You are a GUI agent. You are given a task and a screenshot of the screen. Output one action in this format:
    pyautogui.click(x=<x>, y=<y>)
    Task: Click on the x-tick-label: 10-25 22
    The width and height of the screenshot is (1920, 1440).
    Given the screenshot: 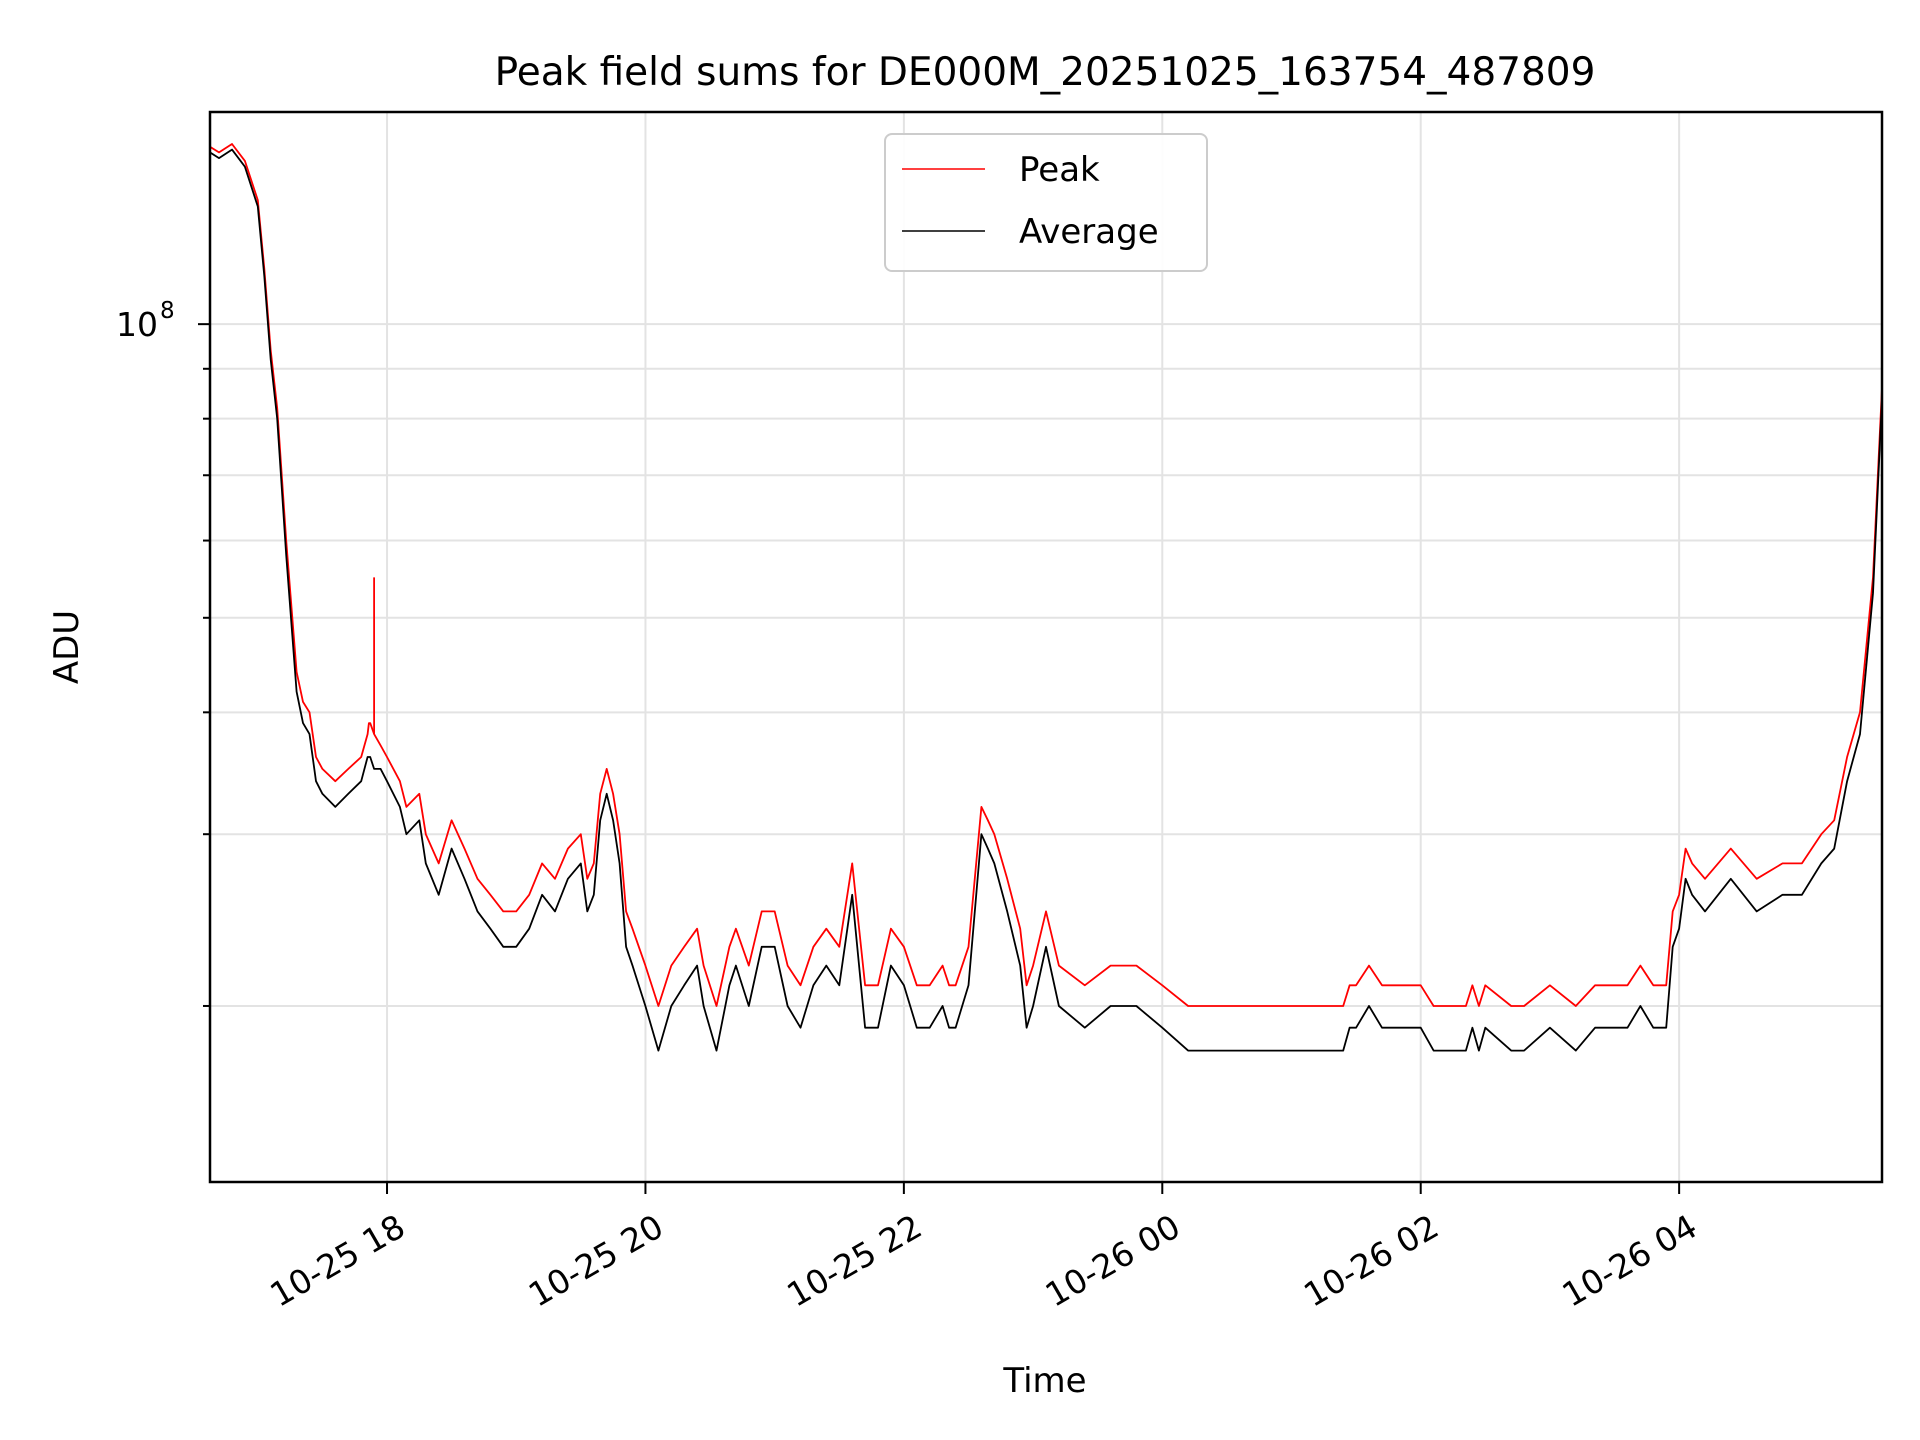 What is the action you would take?
    pyautogui.click(x=854, y=1261)
    